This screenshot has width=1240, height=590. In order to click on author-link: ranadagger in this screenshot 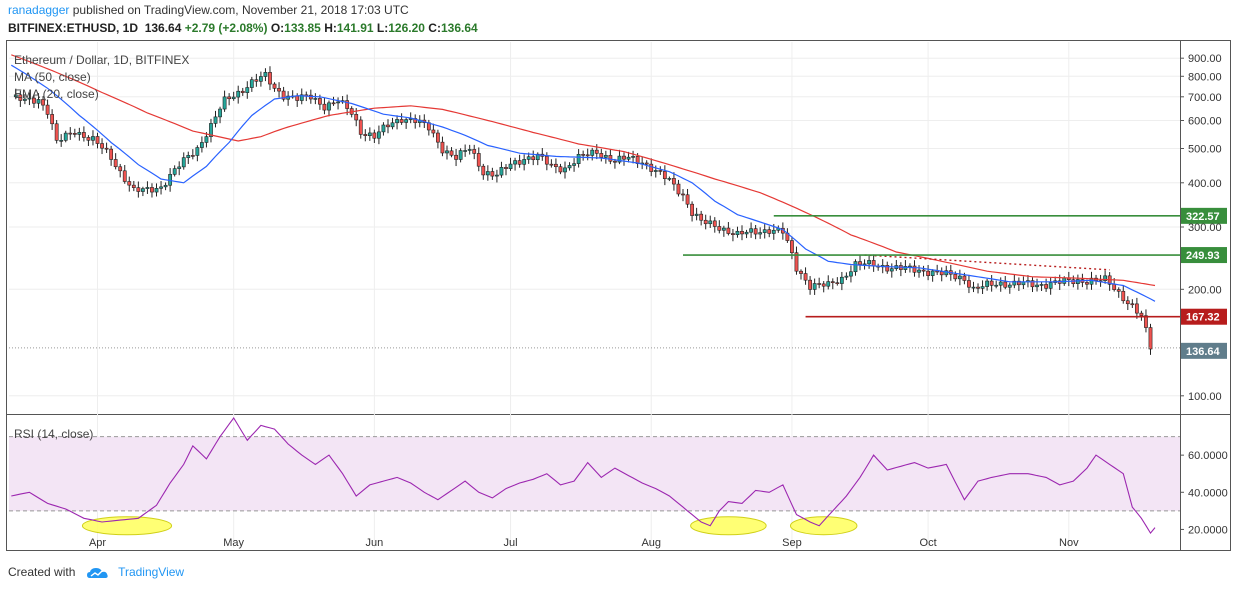, I will do `click(39, 10)`.